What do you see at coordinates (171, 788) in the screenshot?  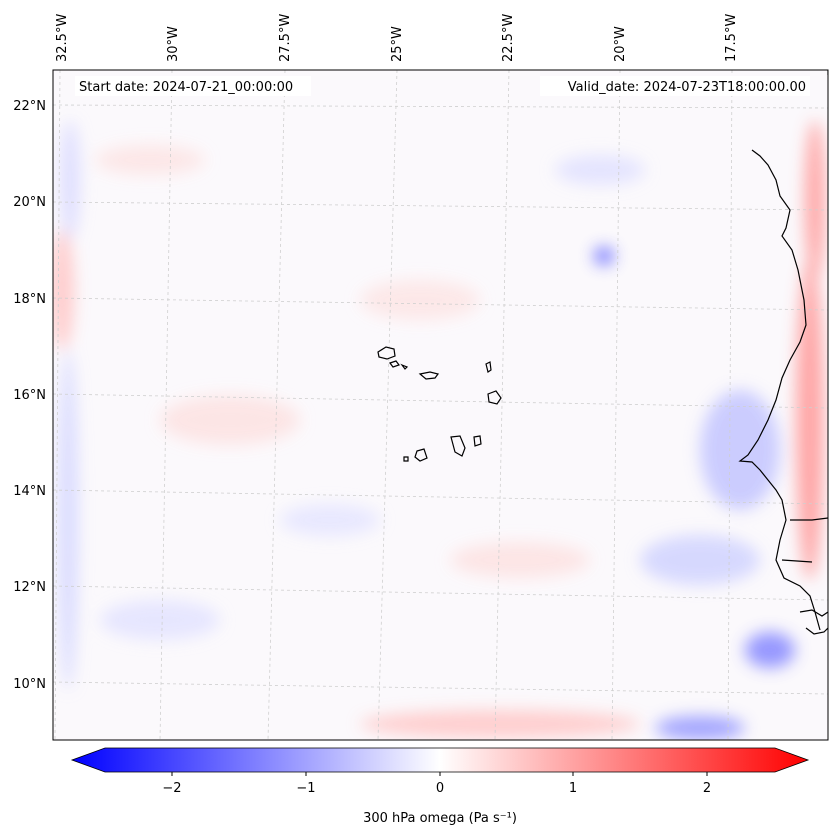 I see `colorbar-tick-neg2: −2` at bounding box center [171, 788].